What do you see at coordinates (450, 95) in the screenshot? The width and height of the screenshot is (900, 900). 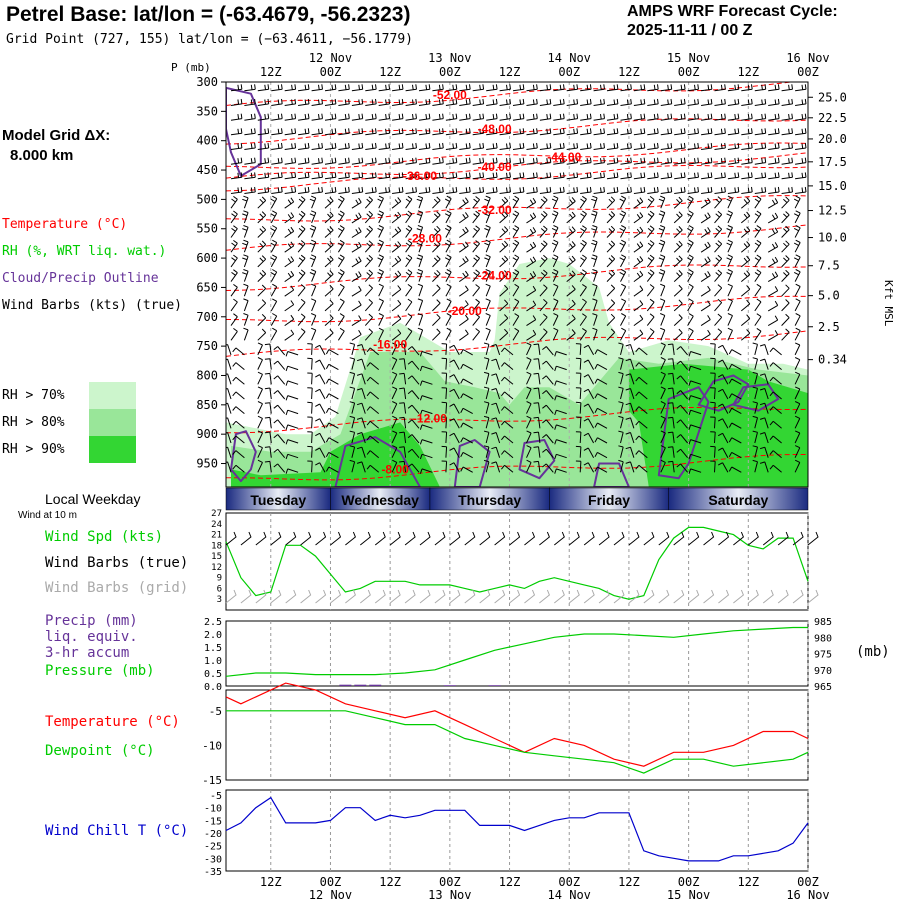 I see `isotherm-label: -52.00` at bounding box center [450, 95].